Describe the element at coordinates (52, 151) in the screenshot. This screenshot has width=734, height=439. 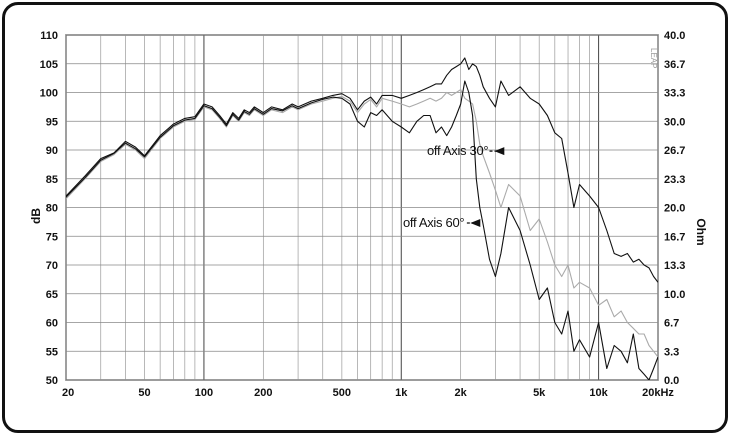
I see `y-tick-label: 90` at that location.